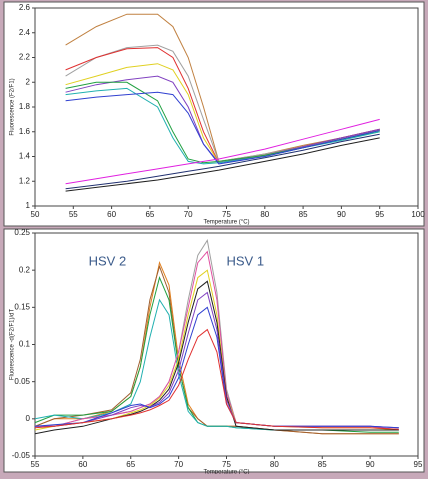 The height and width of the screenshot is (479, 428). What do you see at coordinates (25, 57) in the screenshot?
I see `y-tick-label: 2.2` at bounding box center [25, 57].